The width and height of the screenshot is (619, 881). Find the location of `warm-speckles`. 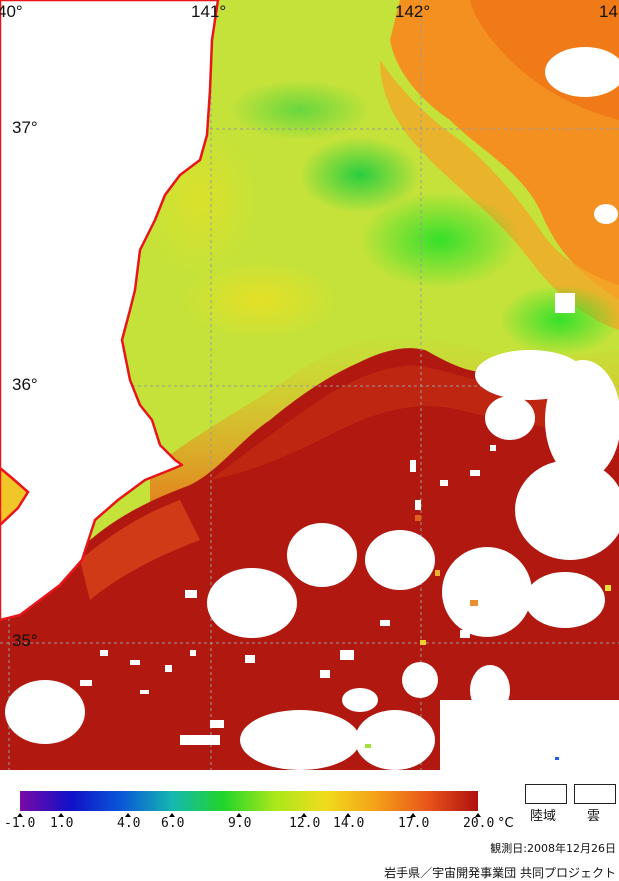

warm-speckles is located at coordinates (488, 637).